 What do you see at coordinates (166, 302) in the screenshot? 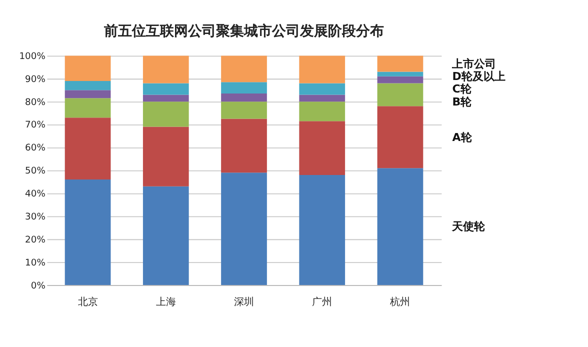
I see `x-tick-label: 上海` at bounding box center [166, 302].